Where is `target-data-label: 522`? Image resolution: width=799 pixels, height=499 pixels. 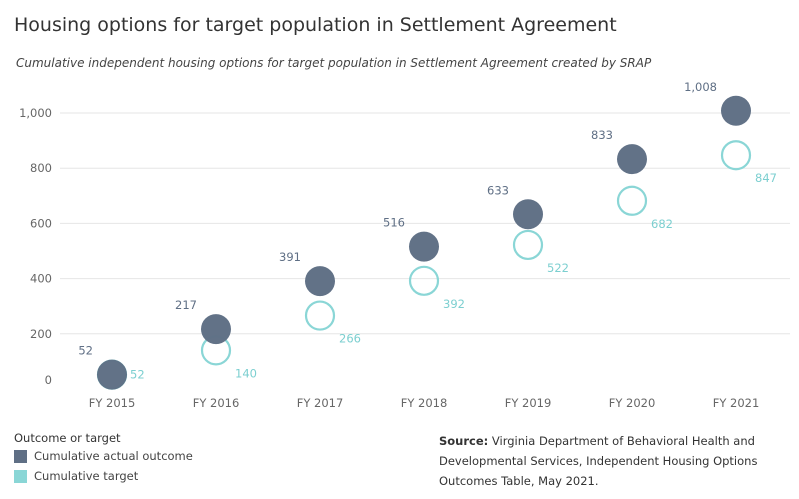 target-data-label: 522 is located at coordinates (558, 268).